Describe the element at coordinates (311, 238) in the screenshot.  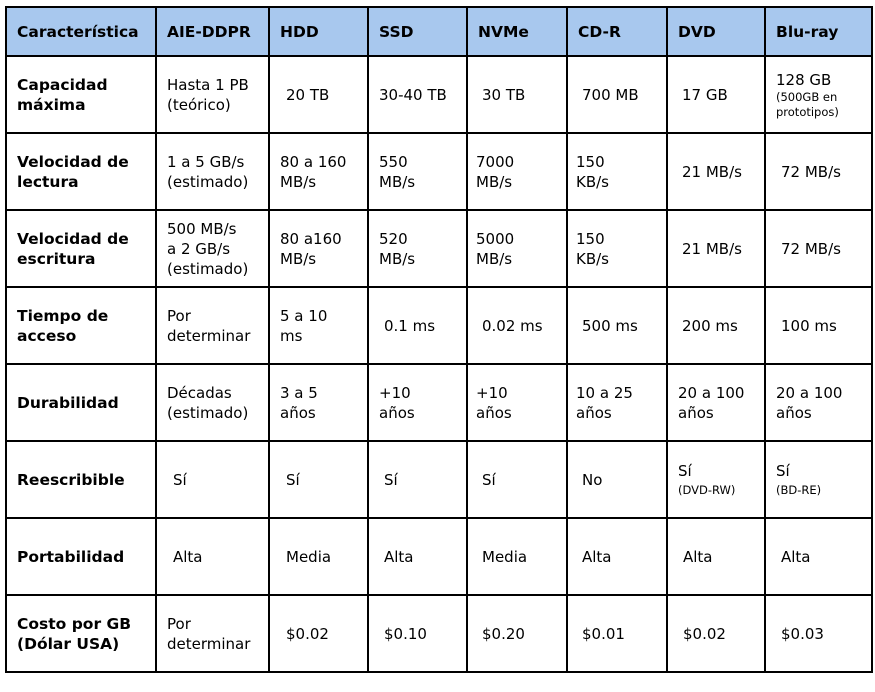
I see `cell-line: 80 a160` at that location.